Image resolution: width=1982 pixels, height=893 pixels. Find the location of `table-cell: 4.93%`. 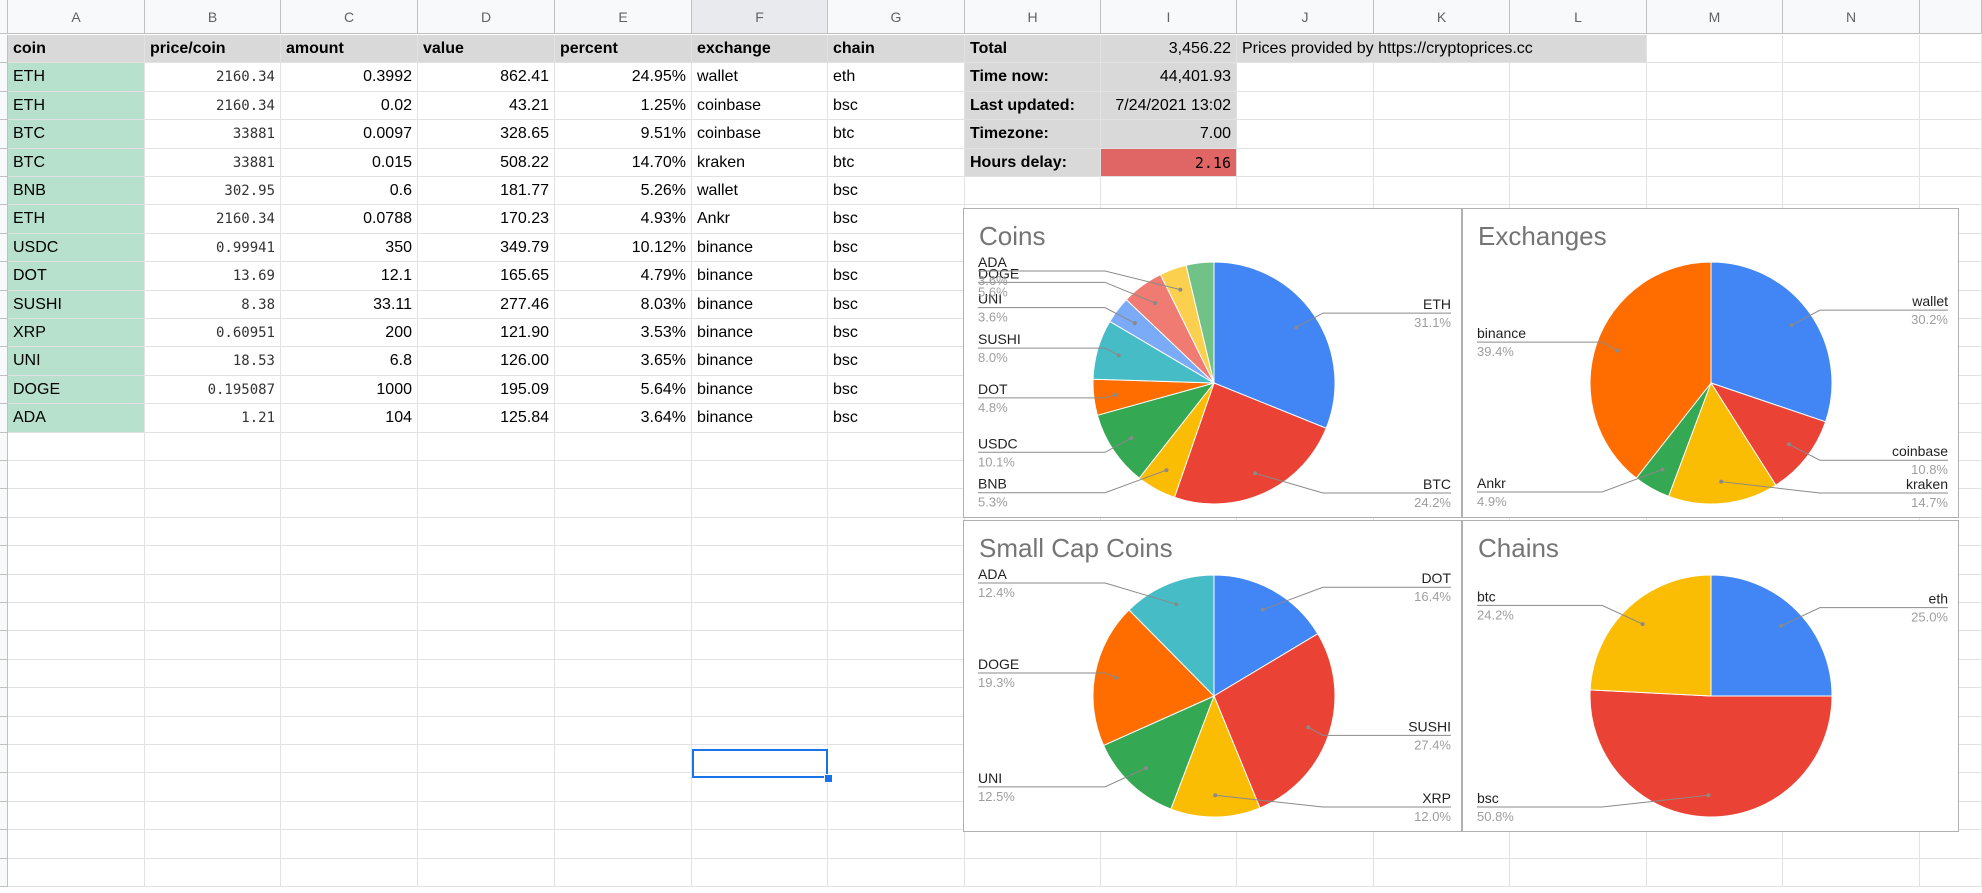

table-cell: 4.93% is located at coordinates (623, 219).